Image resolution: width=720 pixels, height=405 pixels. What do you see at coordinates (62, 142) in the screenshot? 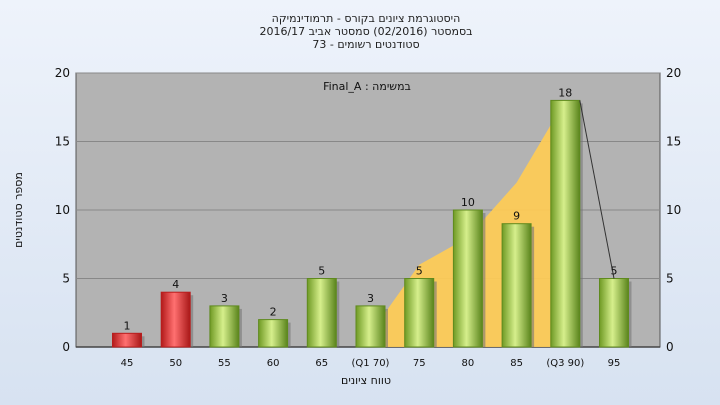
I see `y-tick-left: 15` at bounding box center [62, 142].